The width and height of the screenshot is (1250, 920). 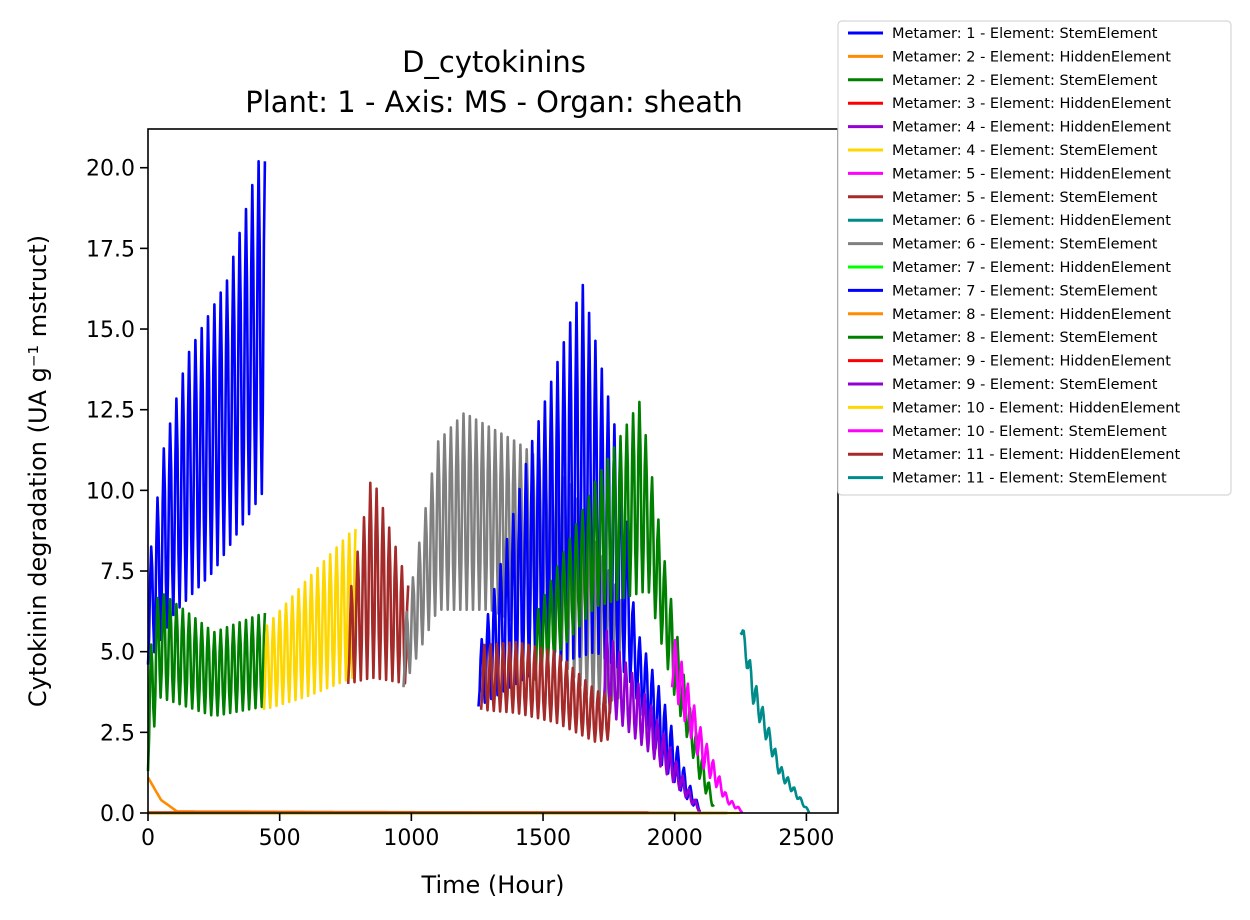 What do you see at coordinates (1025, 151) in the screenshot?
I see `legend-entry: Metamer: 4 - Element: StemElement` at bounding box center [1025, 151].